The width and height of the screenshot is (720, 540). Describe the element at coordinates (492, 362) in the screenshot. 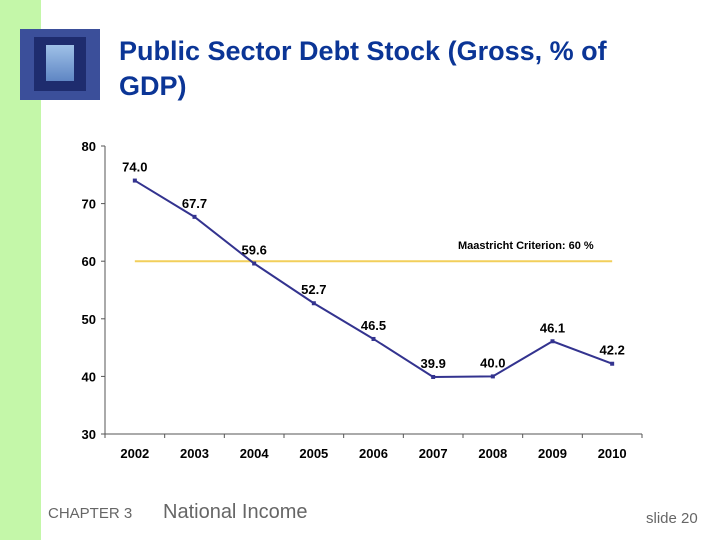

I see `data-label: 40.0` at that location.